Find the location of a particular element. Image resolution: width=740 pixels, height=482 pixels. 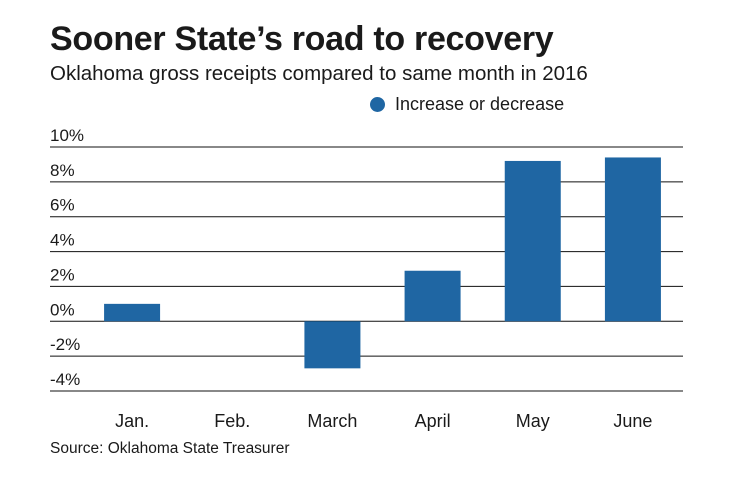

x-tick-label: June is located at coordinates (632, 421).